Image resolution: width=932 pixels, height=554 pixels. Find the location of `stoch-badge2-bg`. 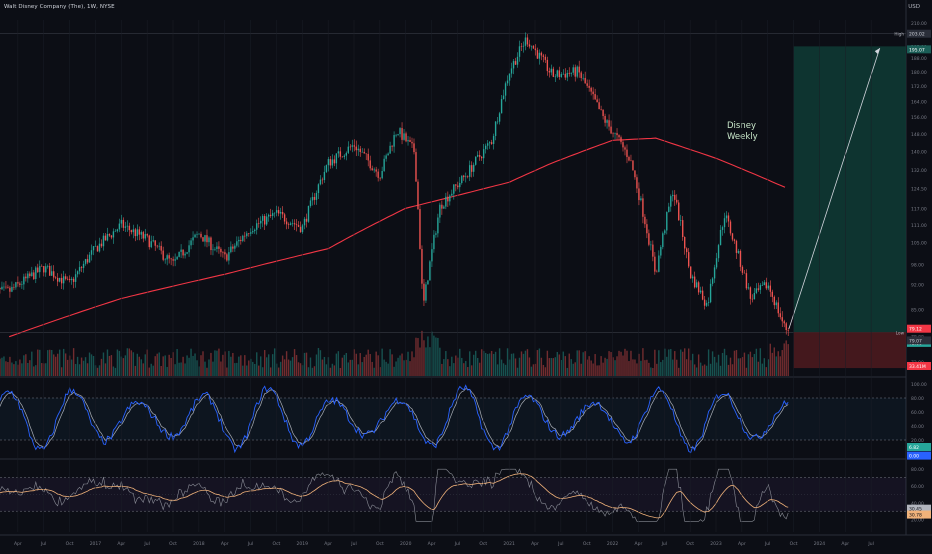

stoch-badge2-bg is located at coordinates (919, 455).